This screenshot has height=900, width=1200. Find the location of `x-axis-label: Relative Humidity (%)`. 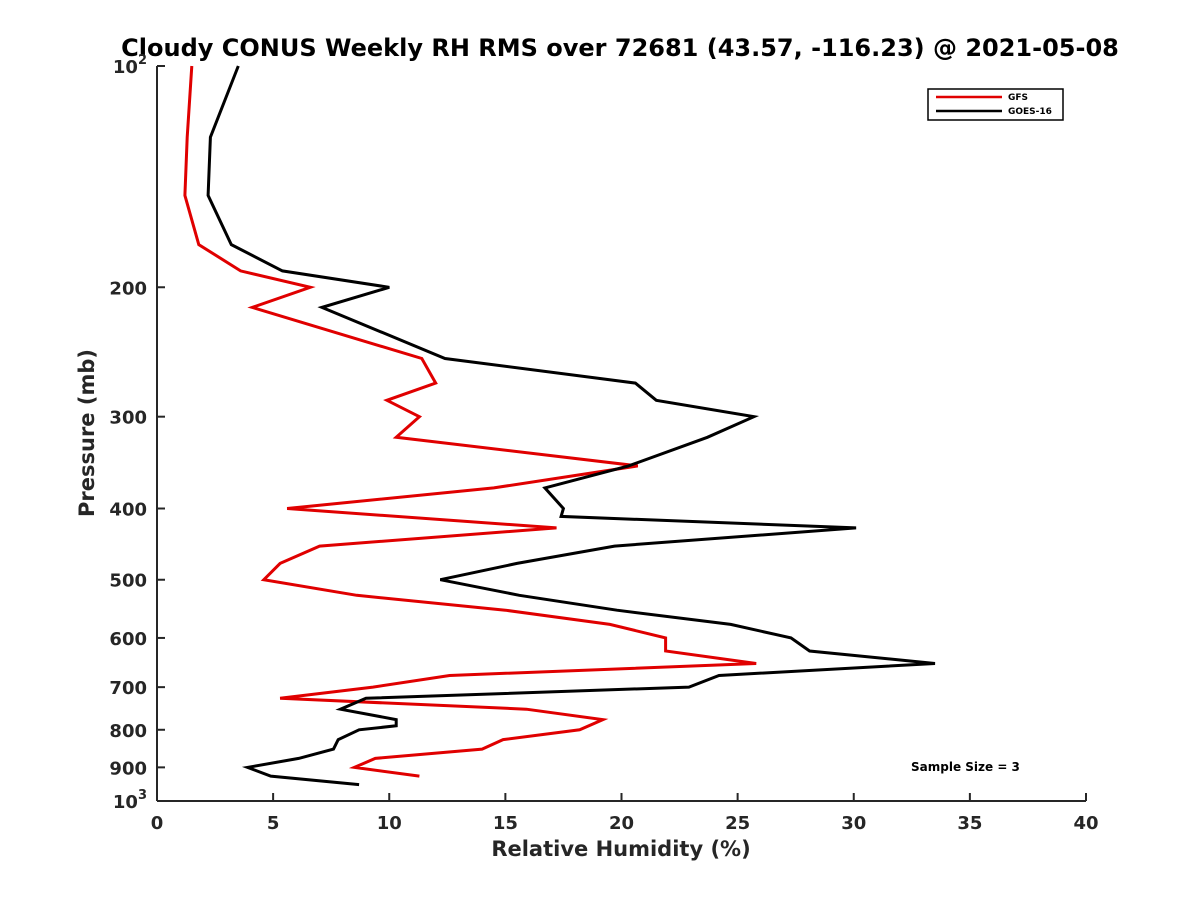

x-axis-label: Relative Humidity (%) is located at coordinates (620, 849).